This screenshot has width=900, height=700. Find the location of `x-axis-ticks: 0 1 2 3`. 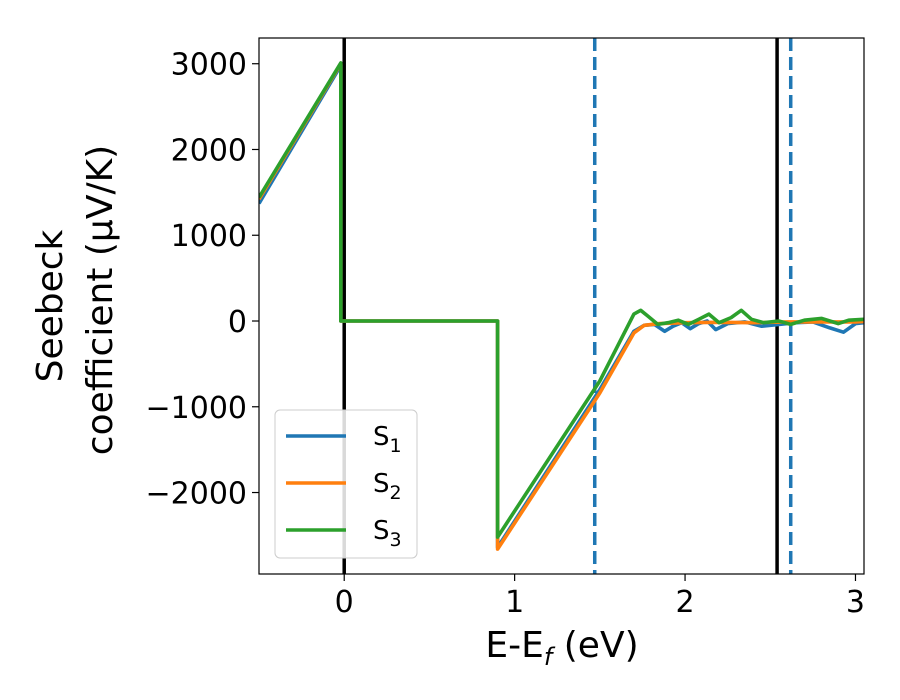

x-axis-ticks: 0 1 2 3 is located at coordinates (600, 597).